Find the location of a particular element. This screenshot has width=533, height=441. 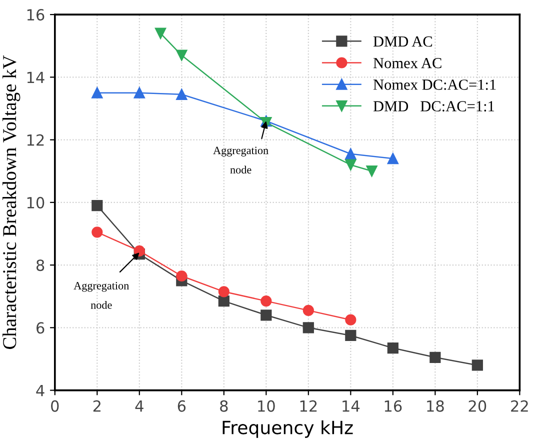

y-tick-label: 14 is located at coordinates (35, 77).